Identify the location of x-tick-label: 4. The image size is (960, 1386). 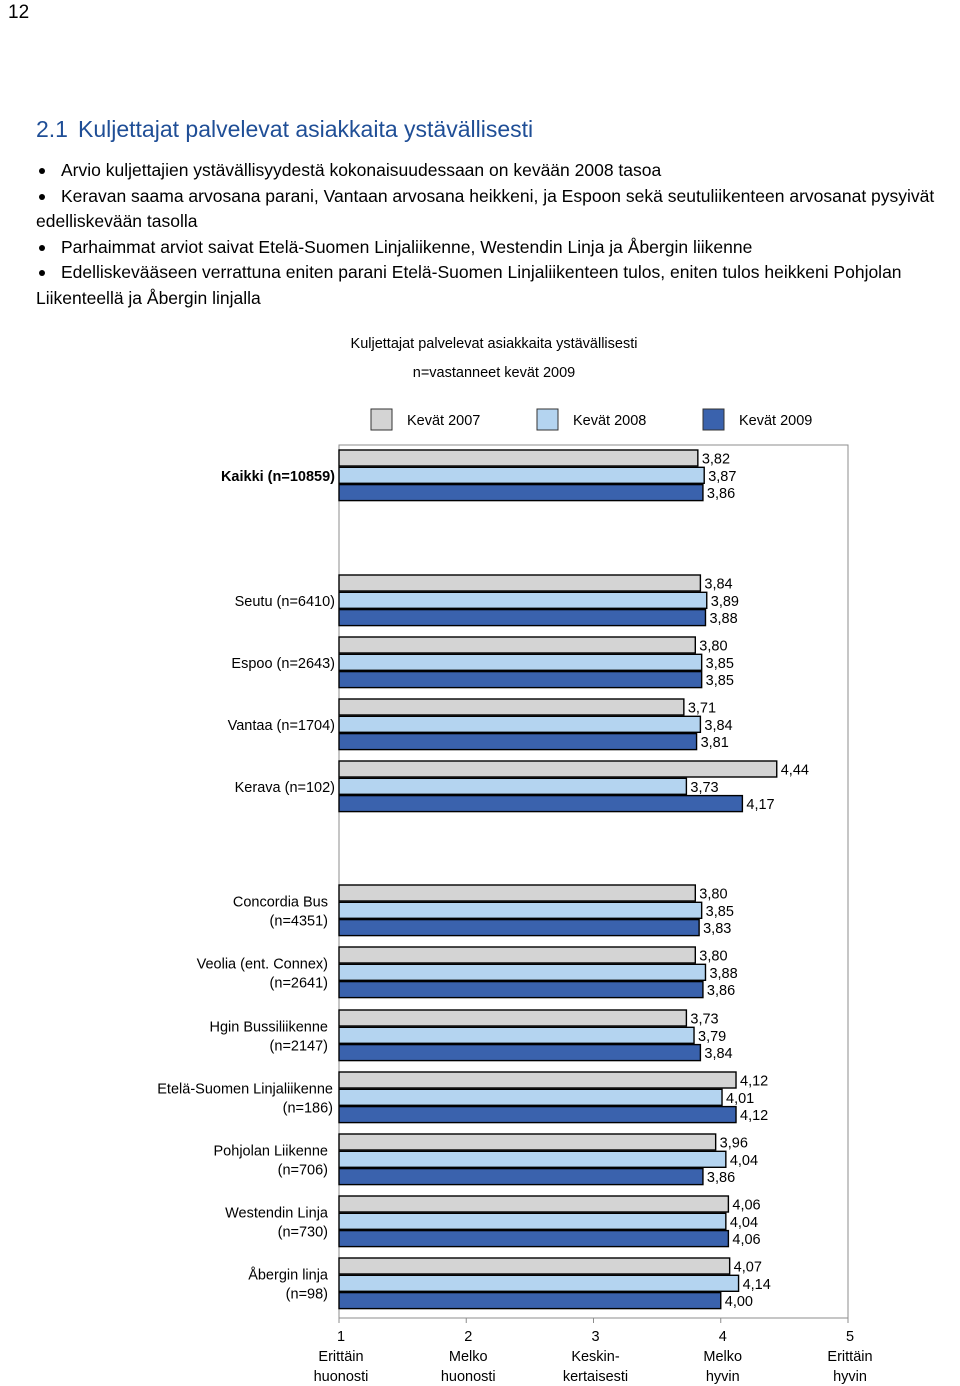
(723, 1337).